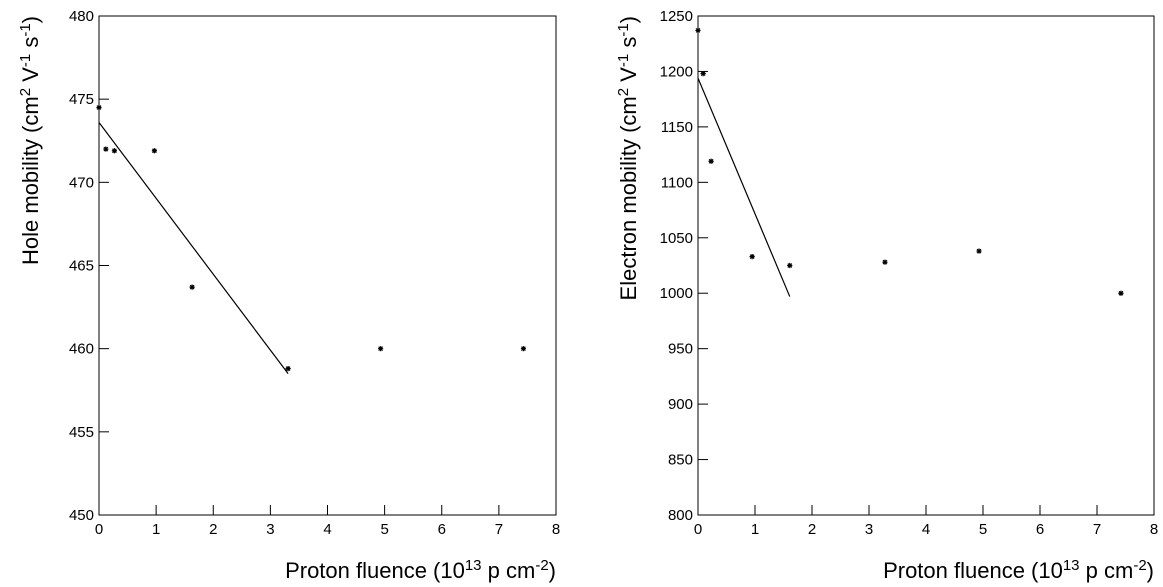 The width and height of the screenshot is (1163, 587). I want to click on y-tick-label: 450, so click(81, 515).